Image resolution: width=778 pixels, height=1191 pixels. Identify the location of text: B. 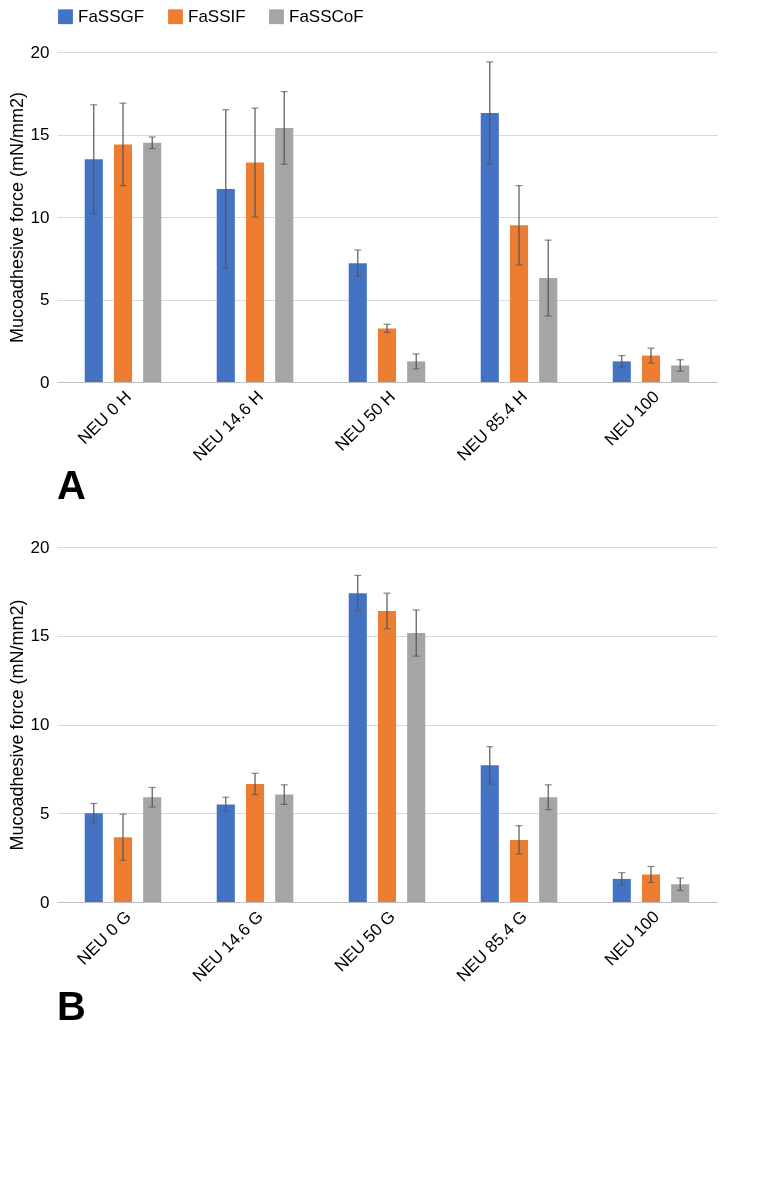
(71, 1006).